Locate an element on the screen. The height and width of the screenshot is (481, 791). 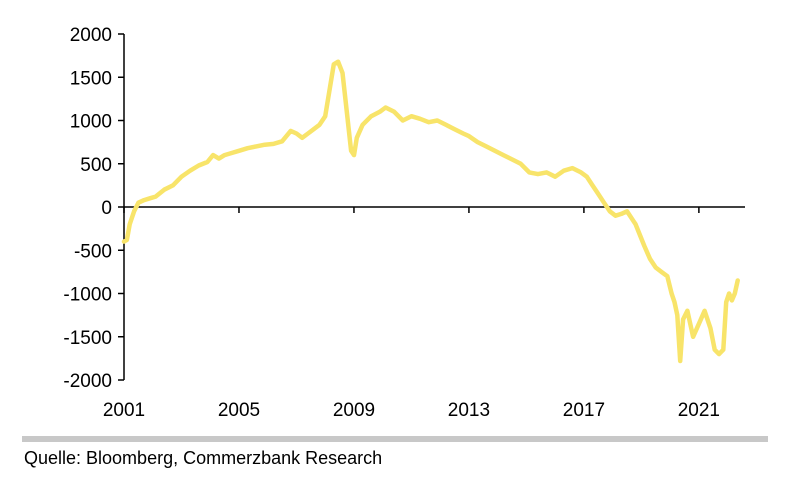
y-tick-label: 0 is located at coordinates (106, 208).